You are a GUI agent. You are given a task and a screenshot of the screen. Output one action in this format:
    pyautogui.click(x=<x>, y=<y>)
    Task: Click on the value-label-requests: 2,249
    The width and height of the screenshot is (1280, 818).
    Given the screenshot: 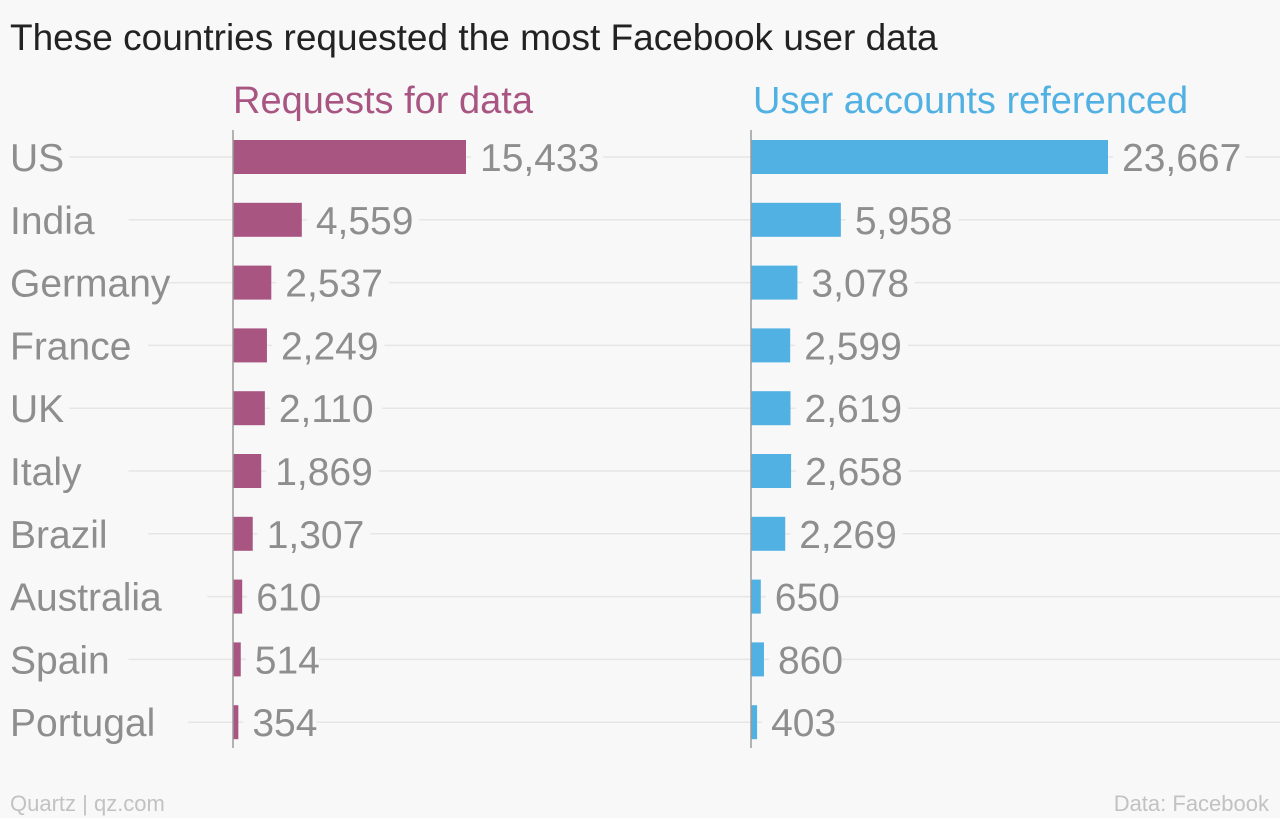 What is the action you would take?
    pyautogui.click(x=330, y=346)
    